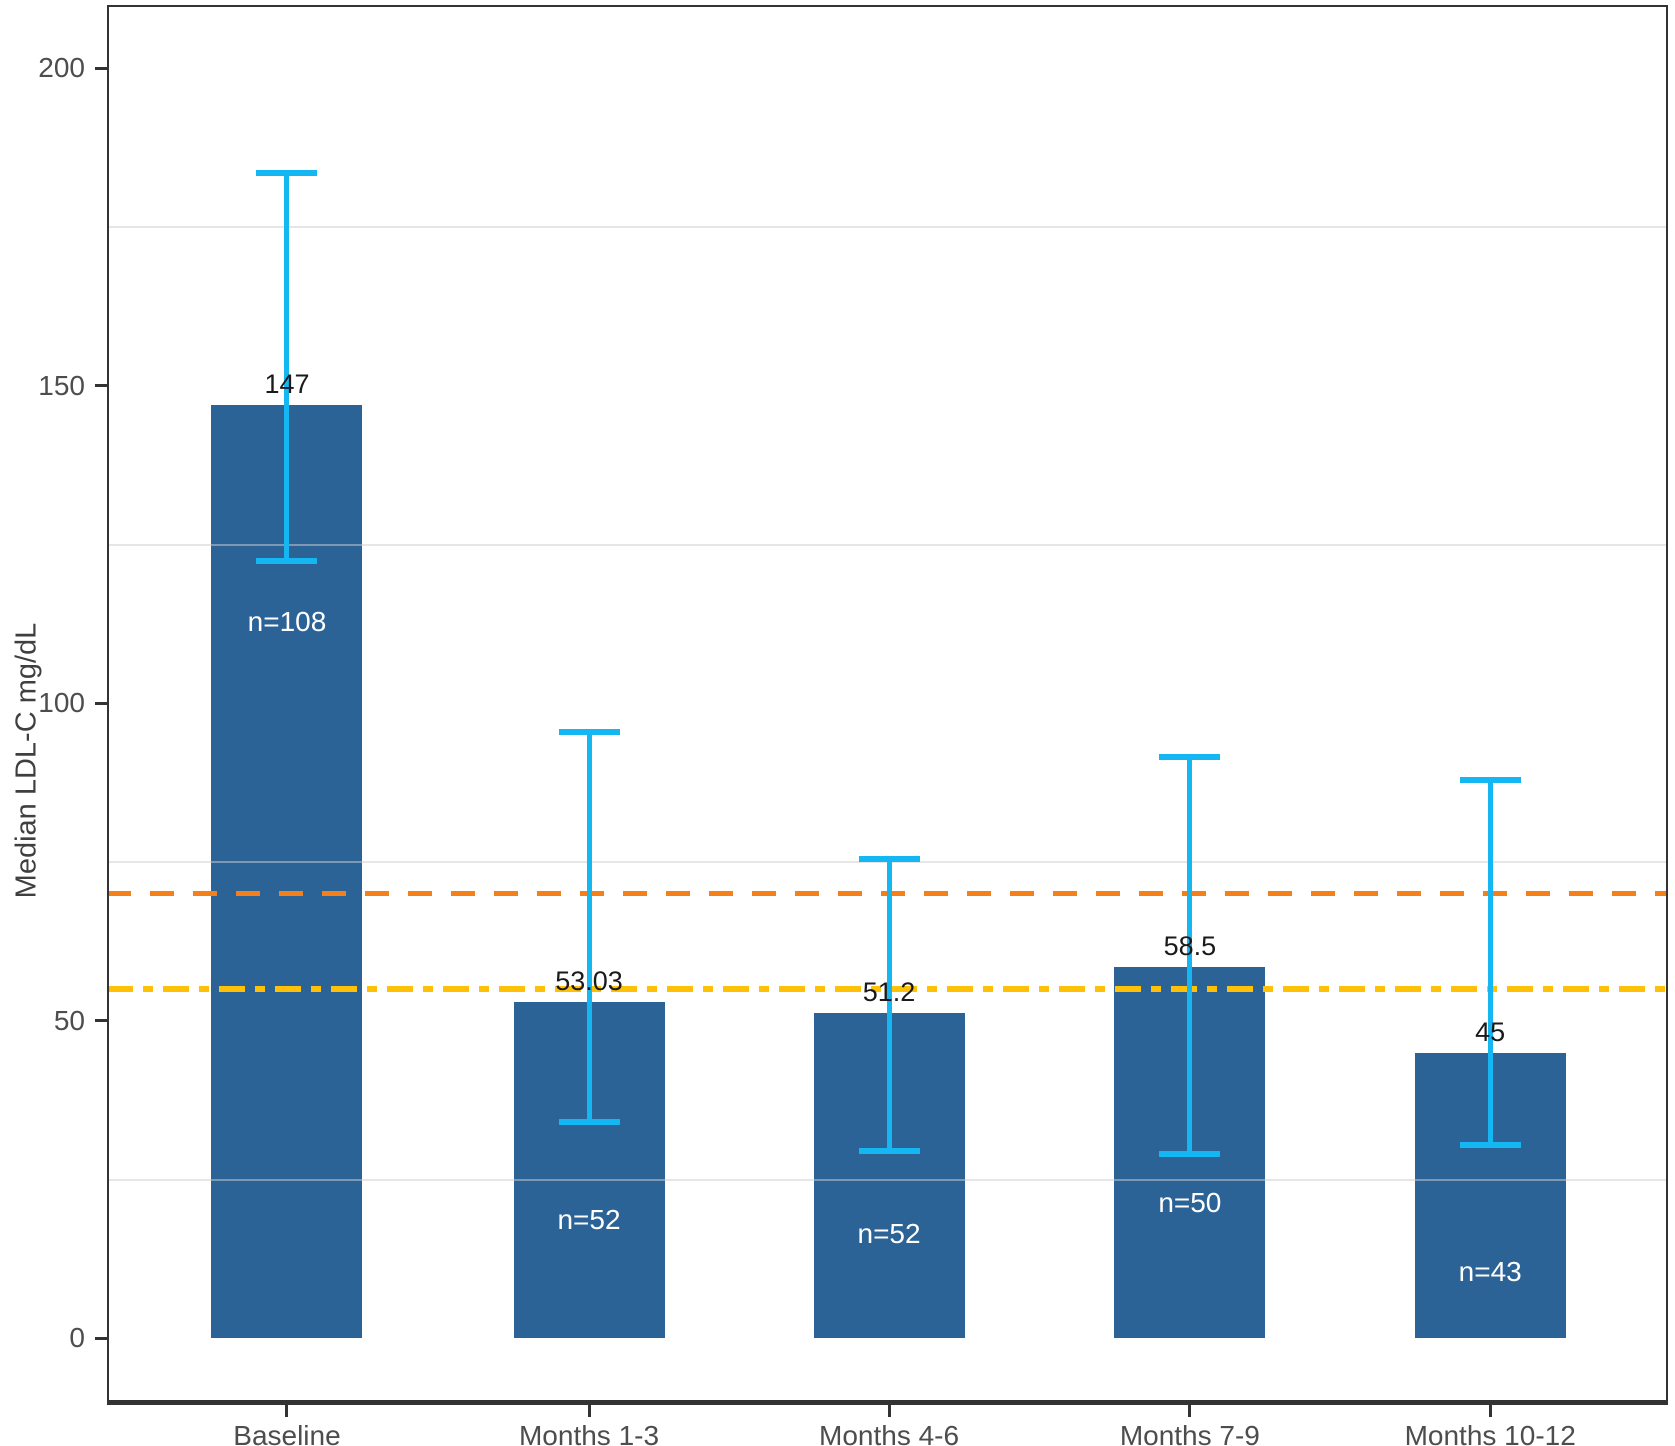 The image size is (1675, 1446). I want to click on gridline-y125, so click(887, 544).